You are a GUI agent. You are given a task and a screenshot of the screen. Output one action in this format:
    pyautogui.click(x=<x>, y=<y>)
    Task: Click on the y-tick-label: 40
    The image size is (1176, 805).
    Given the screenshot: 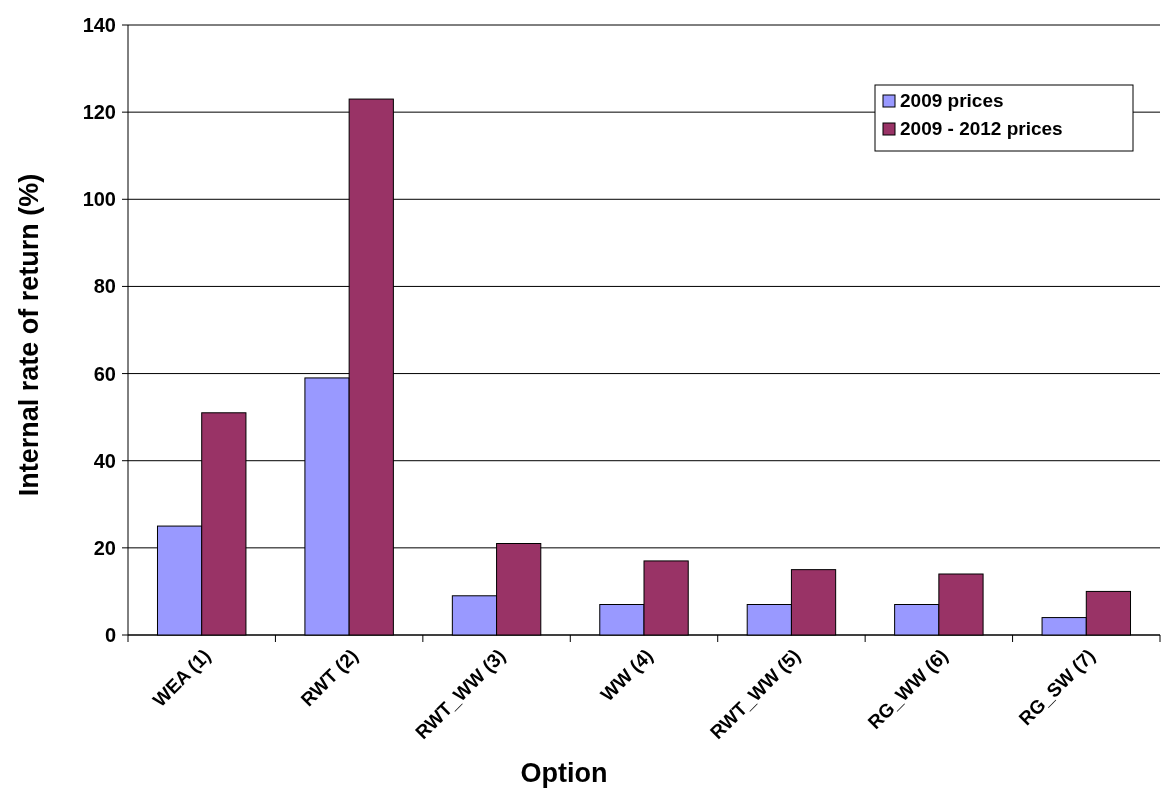 What is the action you would take?
    pyautogui.click(x=104, y=460)
    